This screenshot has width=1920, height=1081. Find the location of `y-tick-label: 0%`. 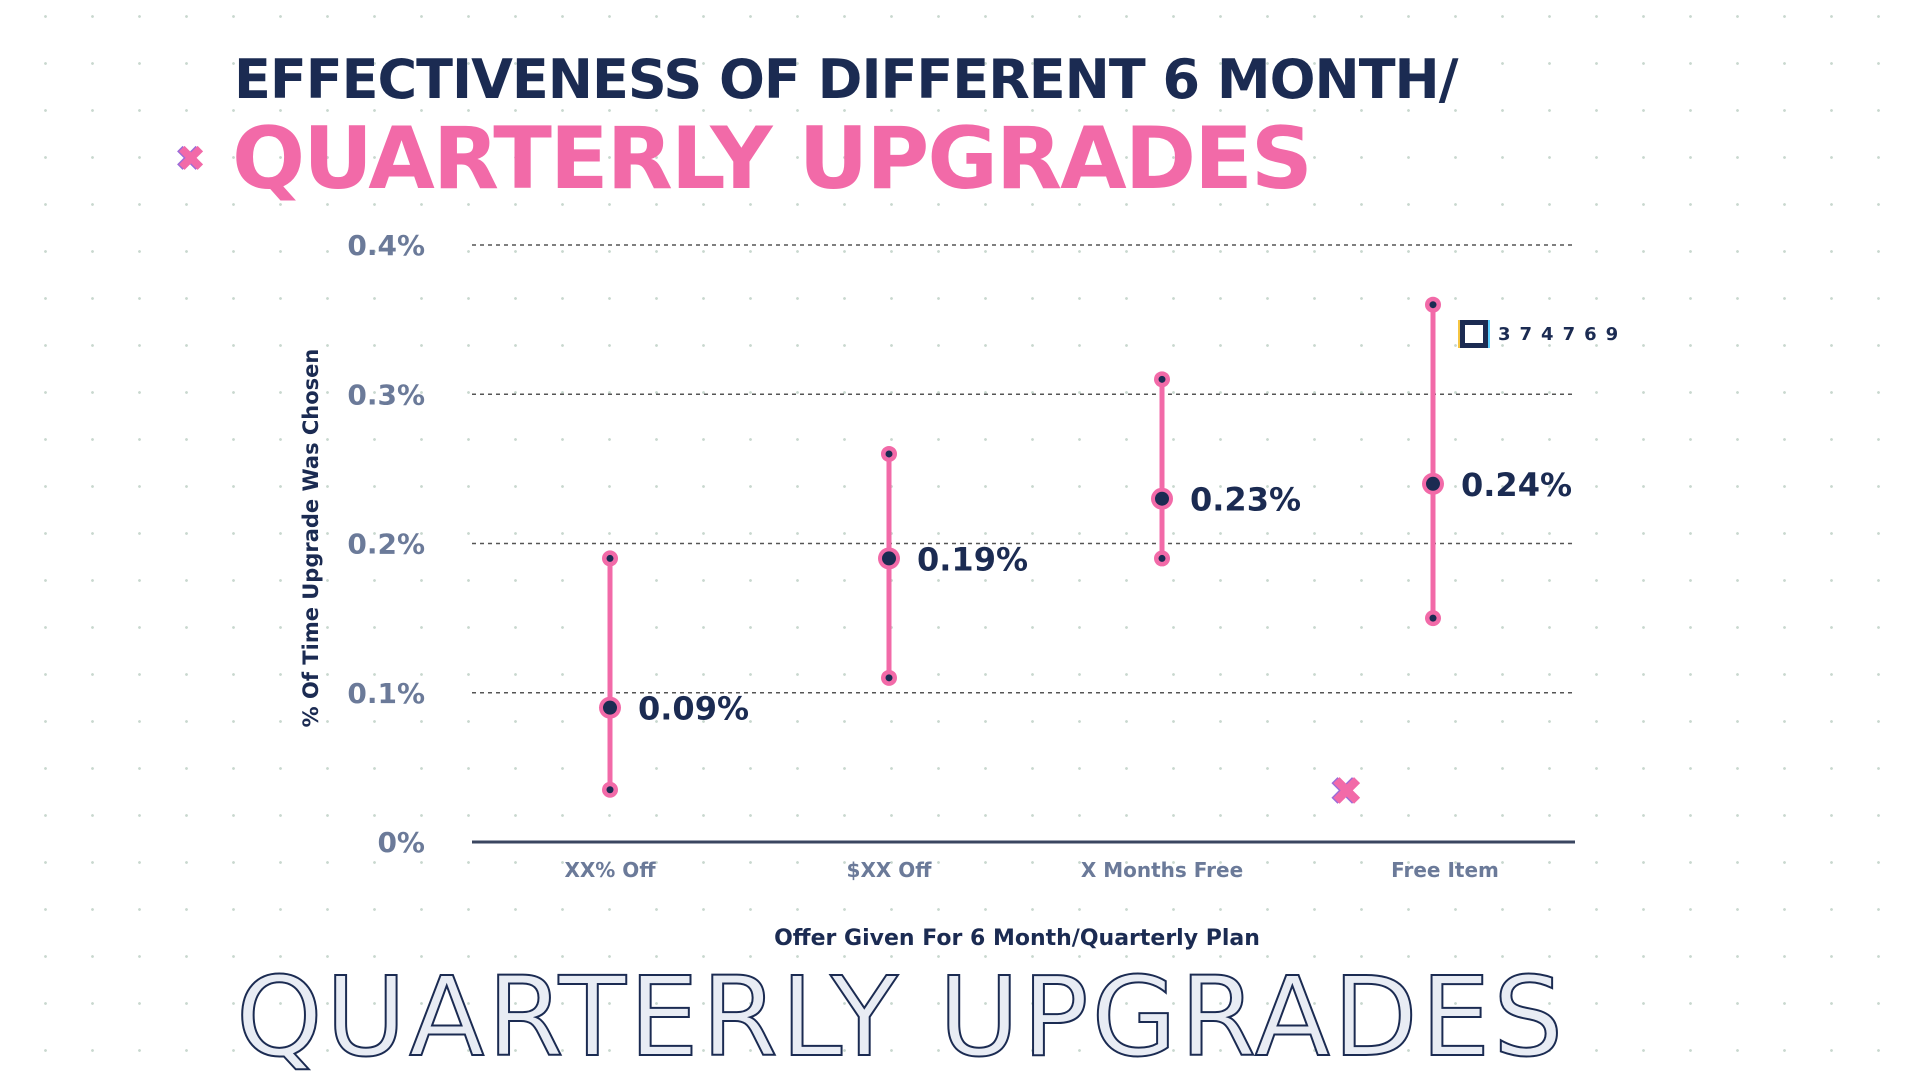

y-tick-label: 0% is located at coordinates (401, 842).